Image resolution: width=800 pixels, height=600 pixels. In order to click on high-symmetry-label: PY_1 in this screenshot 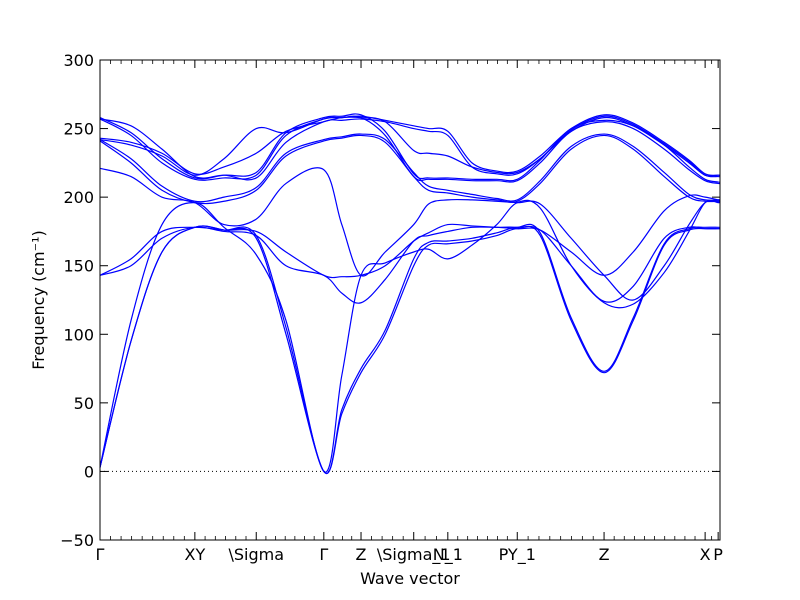, I will do `click(517, 555)`.